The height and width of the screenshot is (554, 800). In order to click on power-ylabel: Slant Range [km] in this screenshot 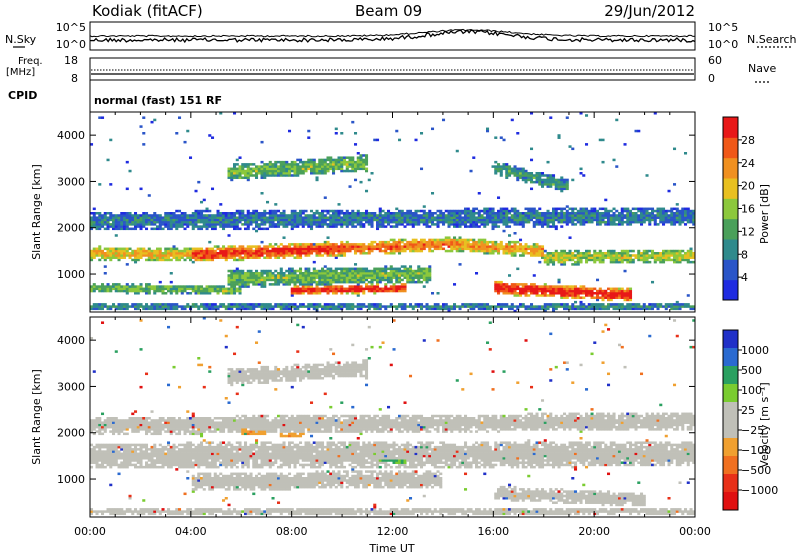, I will do `click(36, 212)`.